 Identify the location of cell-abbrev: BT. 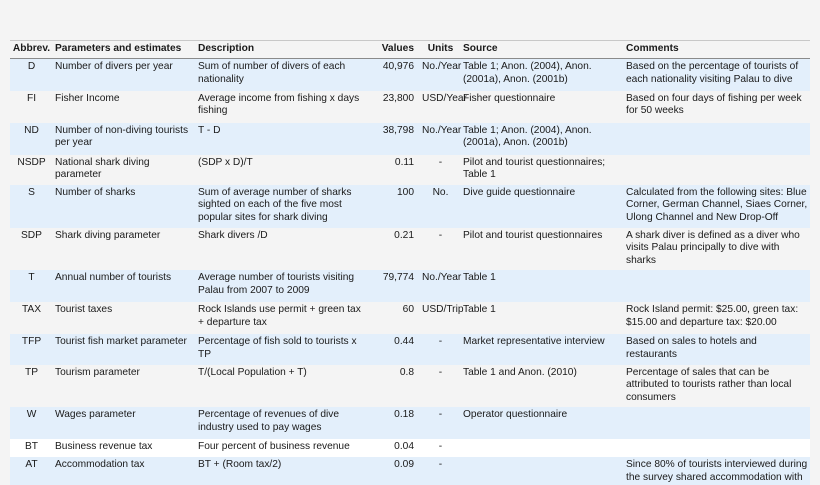
(31, 448).